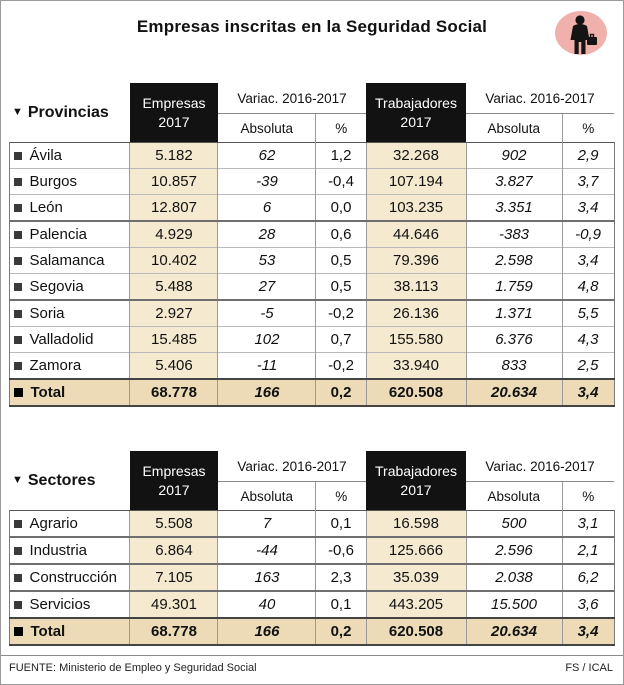 The height and width of the screenshot is (685, 624). I want to click on variac2-absoluta-value: 20.634, so click(513, 392).